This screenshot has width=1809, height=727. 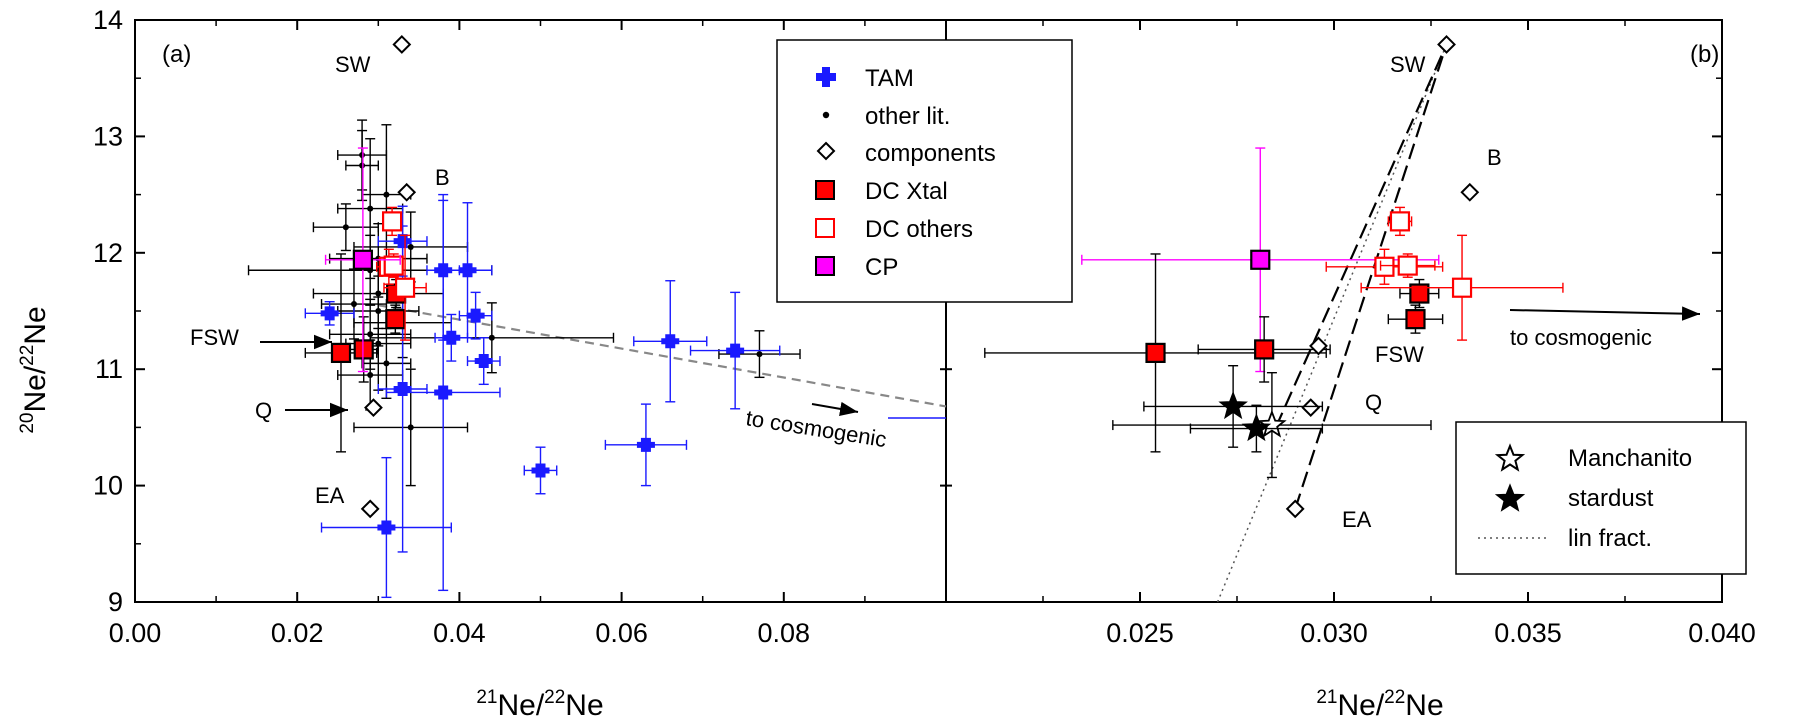 I want to click on x-axis-title-a-sup2: 22, so click(x=554, y=697).